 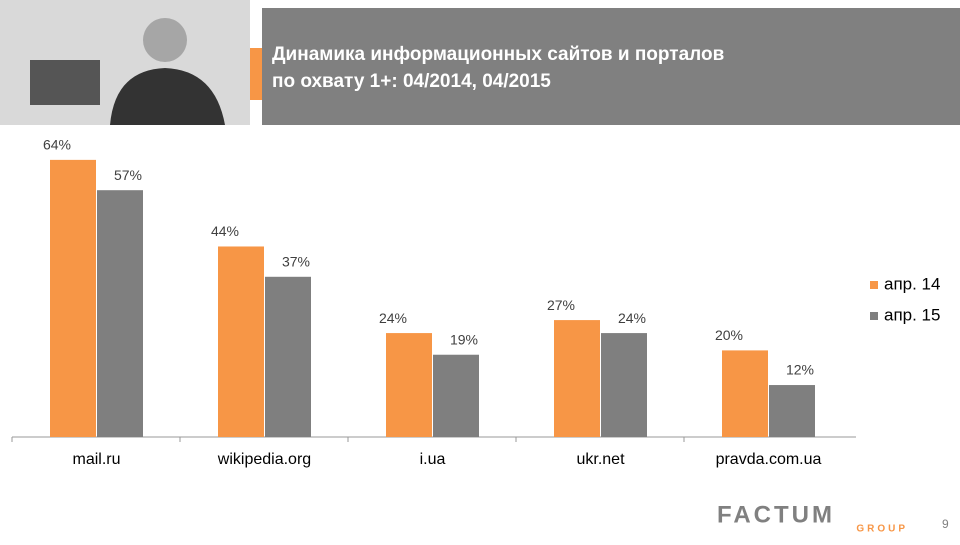 I want to click on value-label: 20%, so click(x=729, y=335).